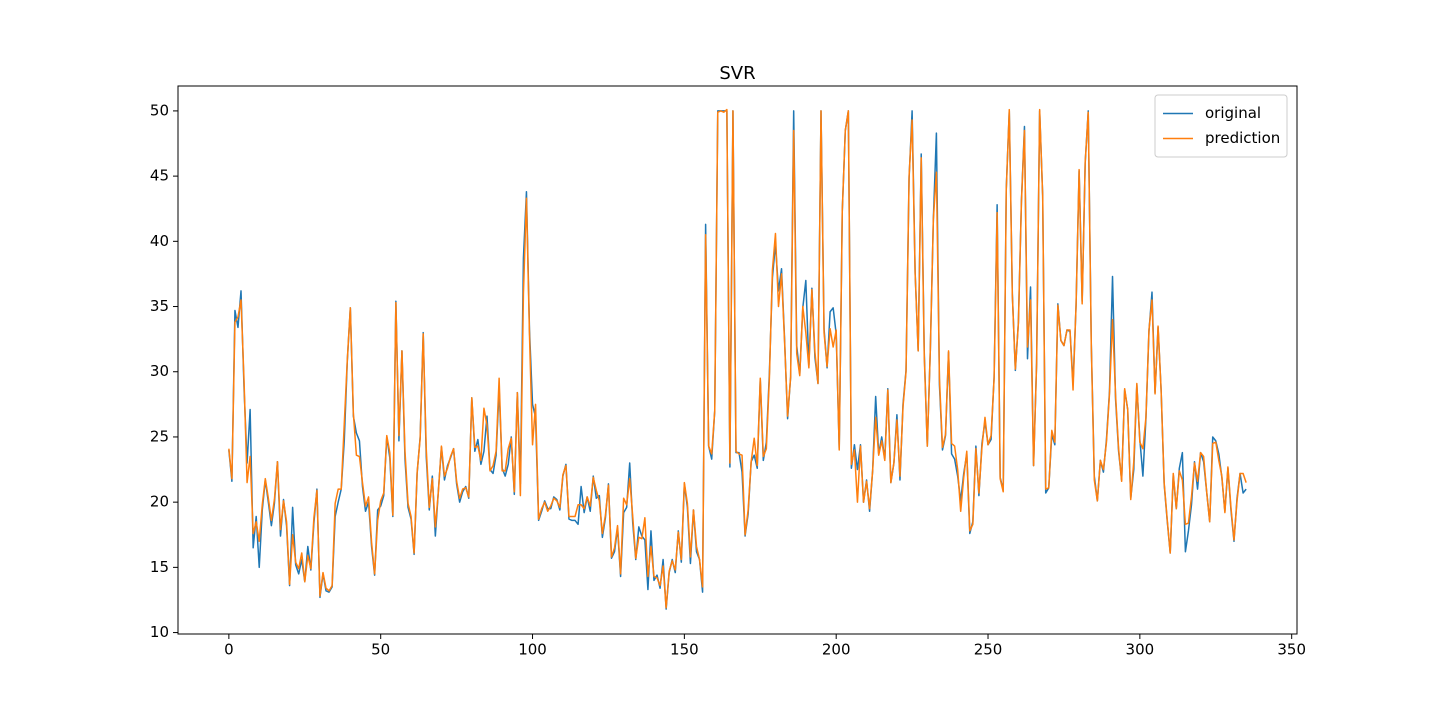  I want to click on y-tick-label: 35, so click(159, 306).